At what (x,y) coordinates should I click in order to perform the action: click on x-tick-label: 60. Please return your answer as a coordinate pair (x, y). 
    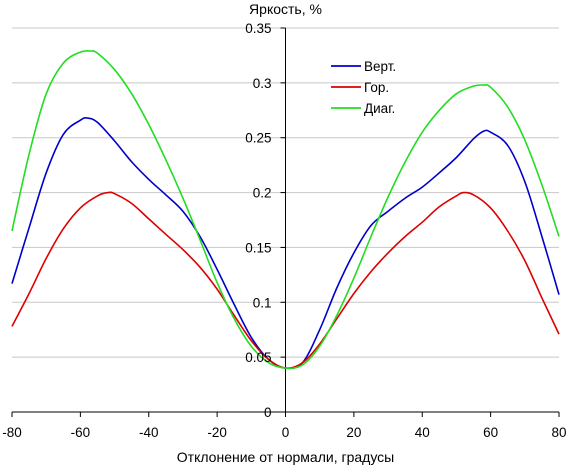
    Looking at the image, I should click on (490, 432).